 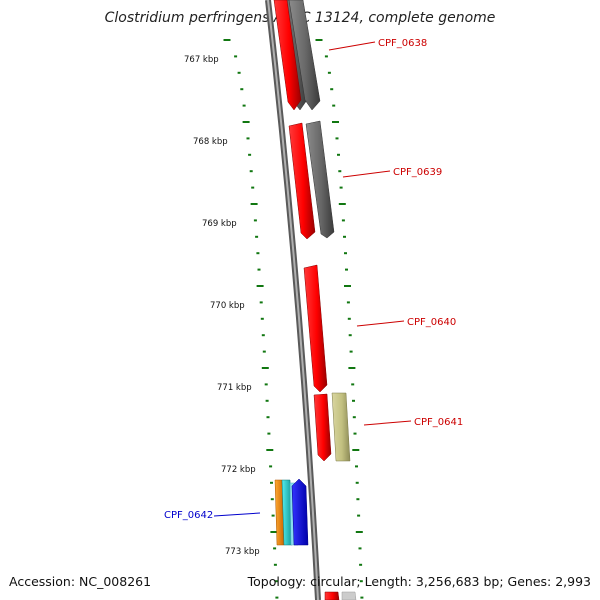 What do you see at coordinates (402, 43) in the screenshot?
I see `gene-label-cpf-0638: CPF_0638` at bounding box center [402, 43].